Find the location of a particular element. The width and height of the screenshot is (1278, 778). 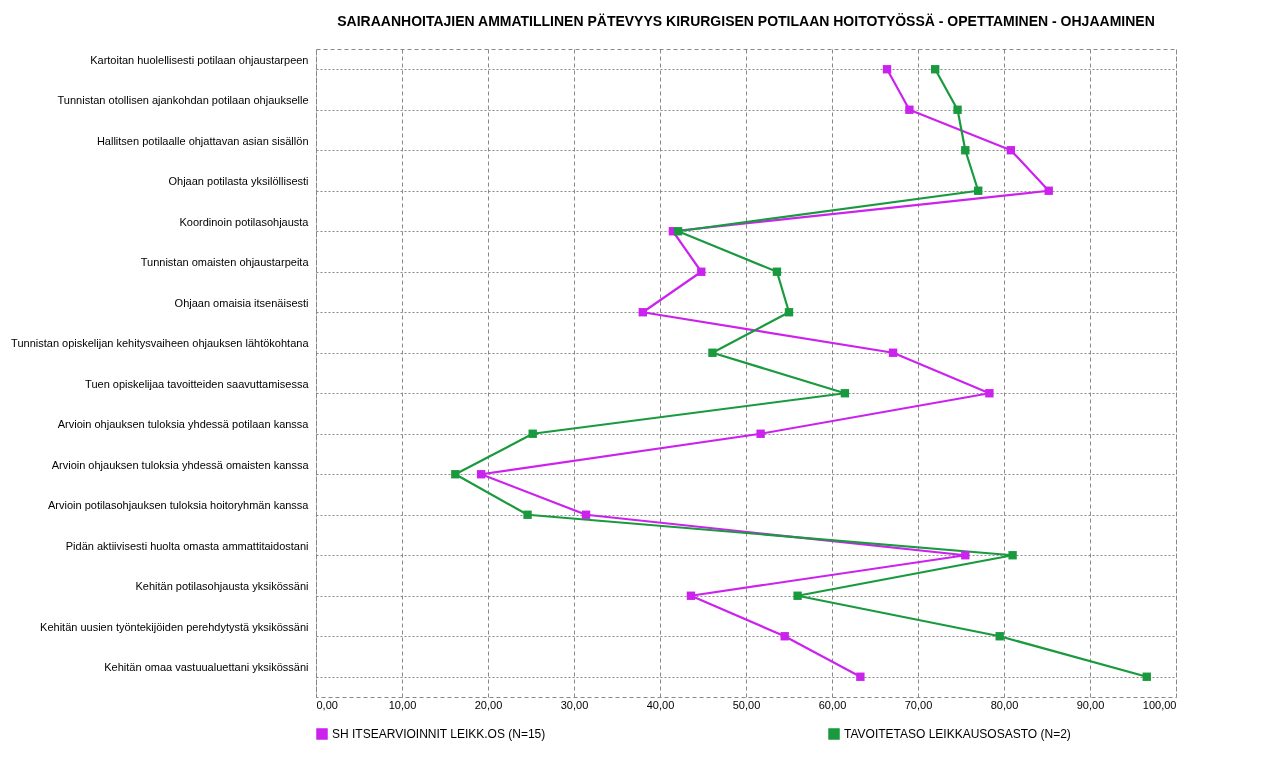

x-tick-label: 40,00 is located at coordinates (660, 704).